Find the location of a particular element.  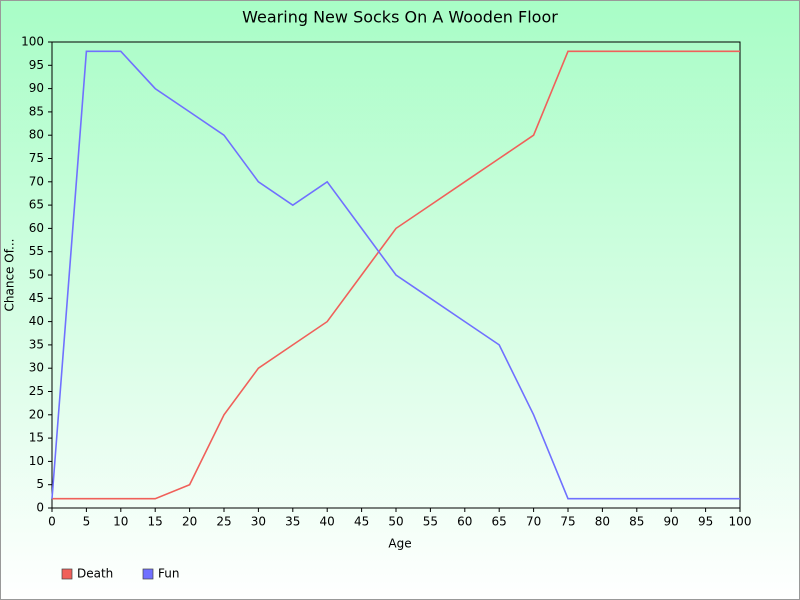

x-tick-label: 50 is located at coordinates (395, 522).